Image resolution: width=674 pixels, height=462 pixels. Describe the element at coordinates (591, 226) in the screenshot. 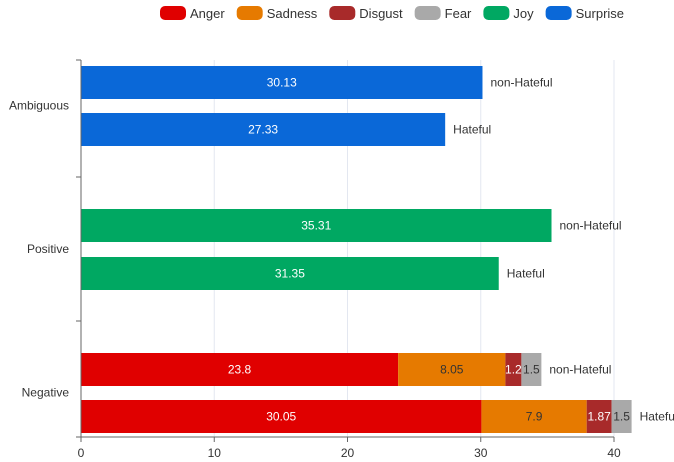

I see `bar-group-label-positive-non-hateful: non-Hateful` at that location.